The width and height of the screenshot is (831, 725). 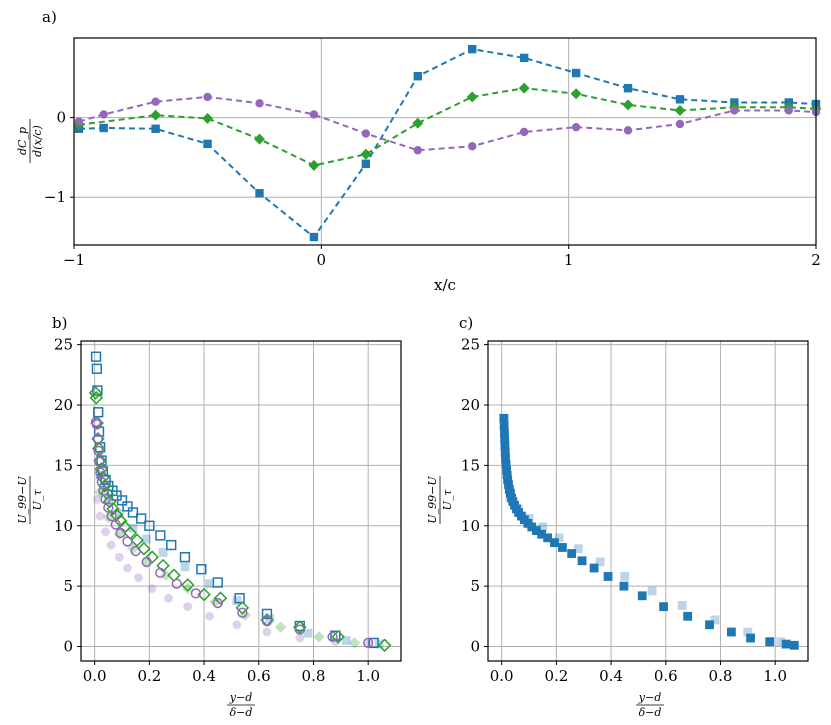 What do you see at coordinates (322, 260) in the screenshot?
I see `panel-a-xtick-label-1: 0` at bounding box center [322, 260].